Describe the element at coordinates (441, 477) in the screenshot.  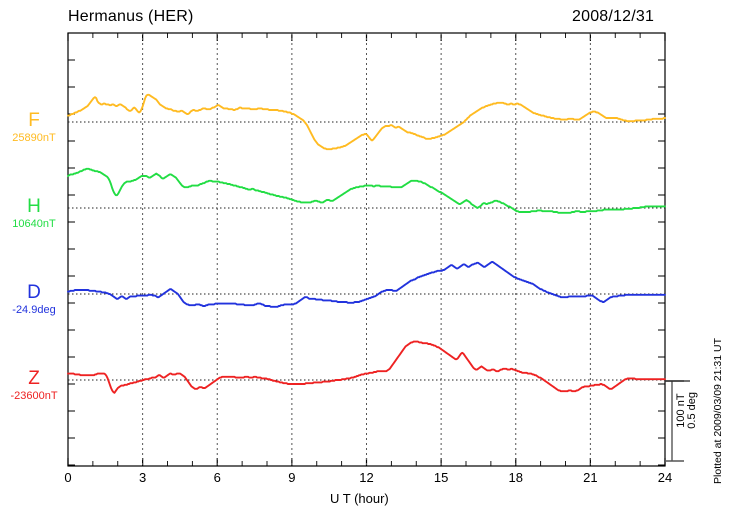
I see `x-tick-label: 15` at that location.